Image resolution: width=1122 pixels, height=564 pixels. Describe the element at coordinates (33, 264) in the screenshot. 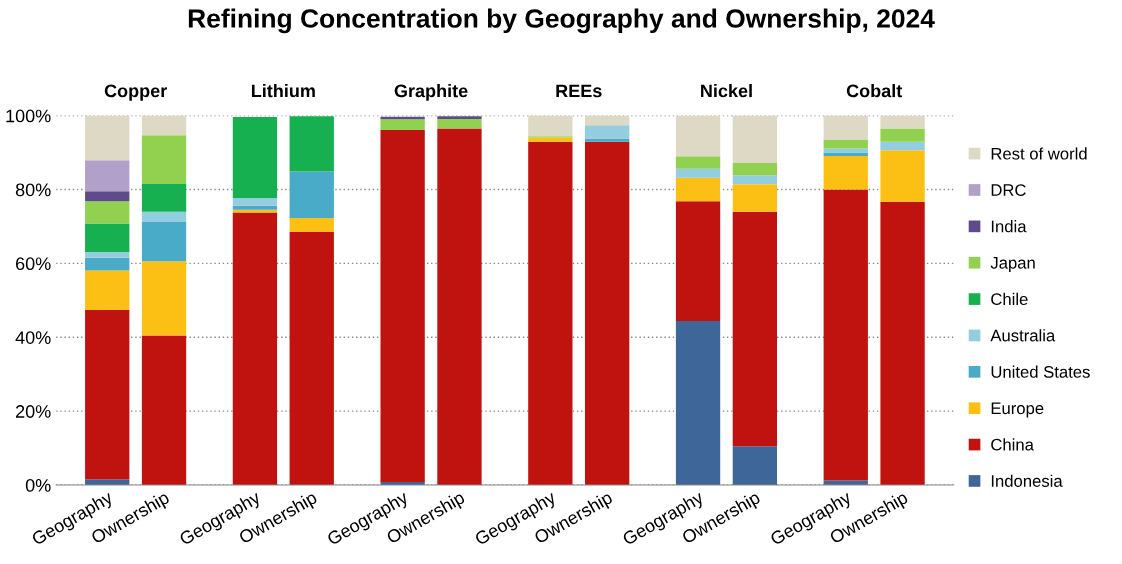

I see `y-tick-label: 60%` at that location.